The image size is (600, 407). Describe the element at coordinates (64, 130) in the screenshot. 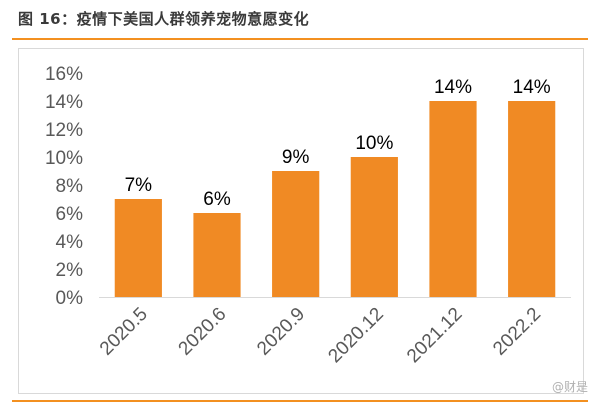

I see `y-tick-label: 12%` at that location.